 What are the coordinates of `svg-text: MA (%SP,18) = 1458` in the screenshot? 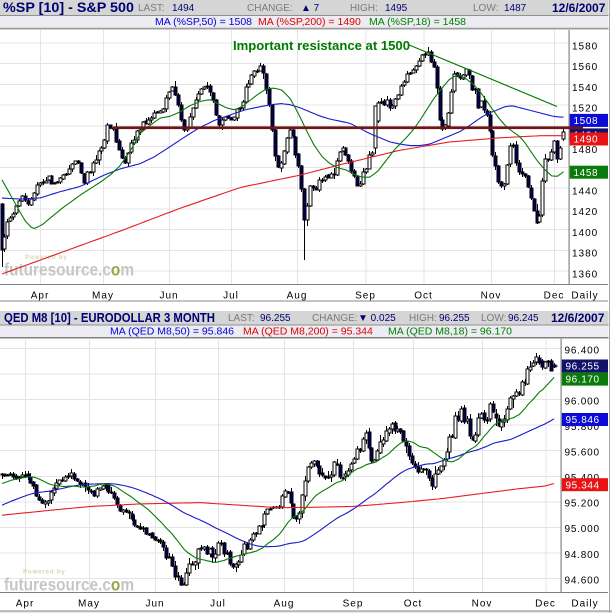 It's located at (417, 22).